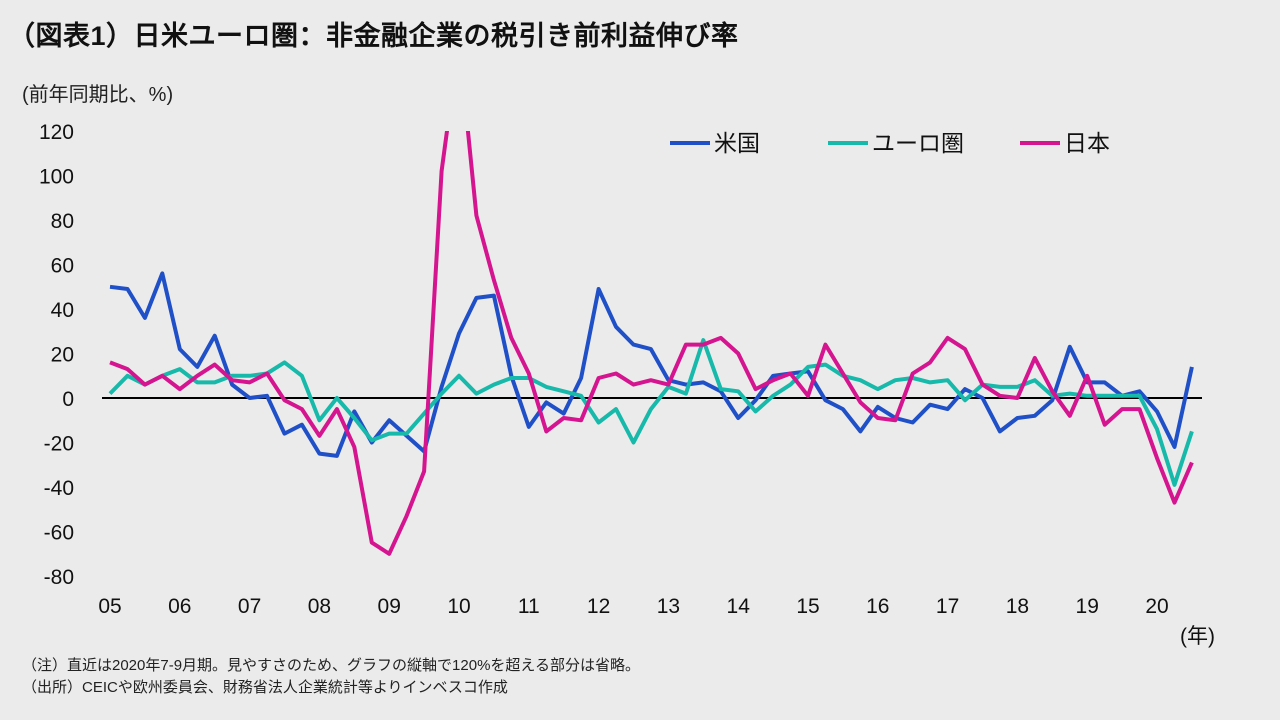  Describe the element at coordinates (373, 36) in the screenshot. I see `chart-title: （図表1）日米ユーロ圏：非金融企業の税引き前利益伸び率` at that location.